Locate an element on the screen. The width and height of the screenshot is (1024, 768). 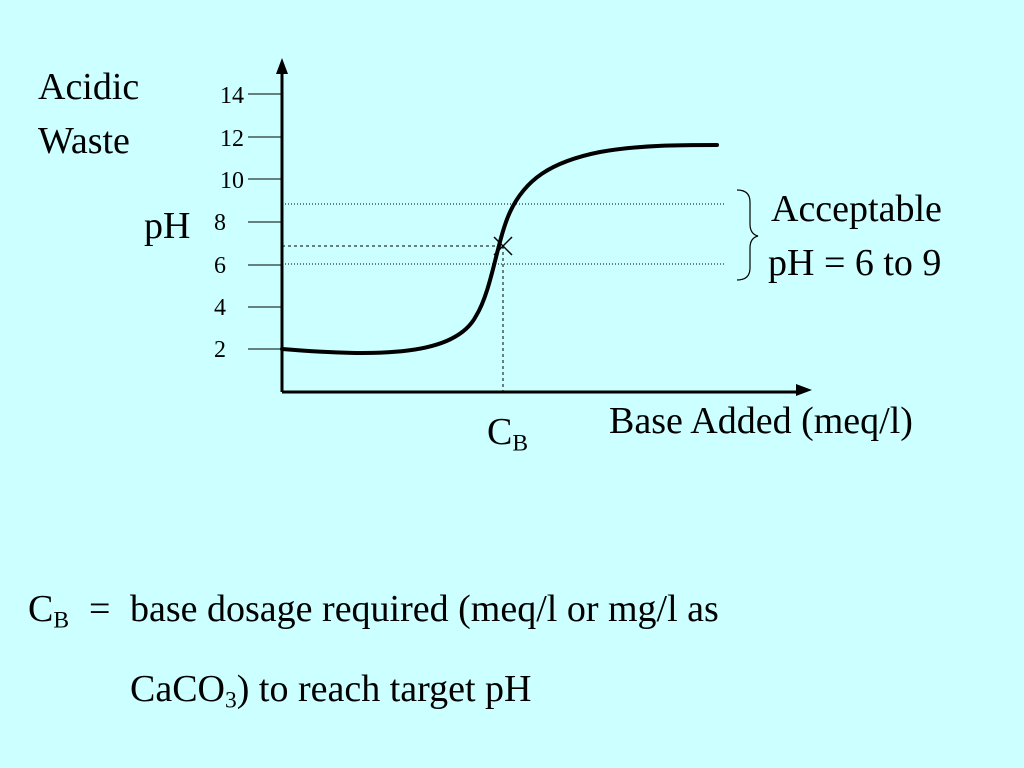
cb-marker is located at coordinates (503, 246).